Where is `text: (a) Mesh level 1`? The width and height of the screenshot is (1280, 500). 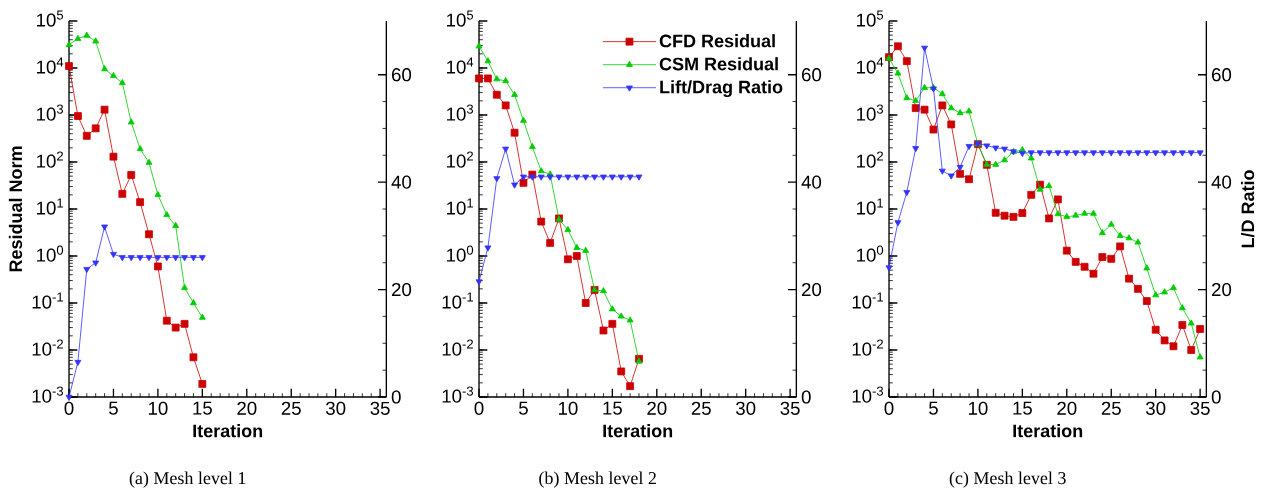
text: (a) Mesh level 1 is located at coordinates (187, 479).